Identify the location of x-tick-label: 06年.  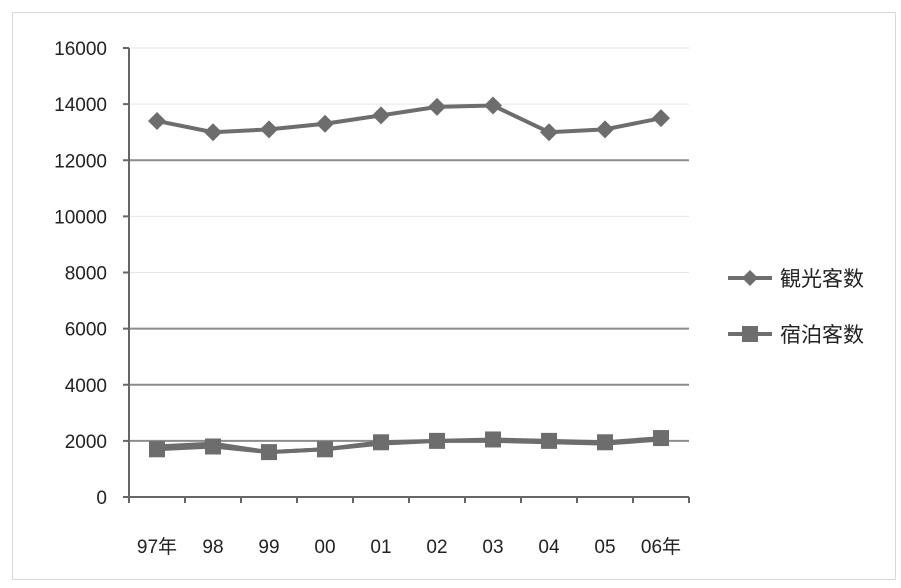
(661, 547).